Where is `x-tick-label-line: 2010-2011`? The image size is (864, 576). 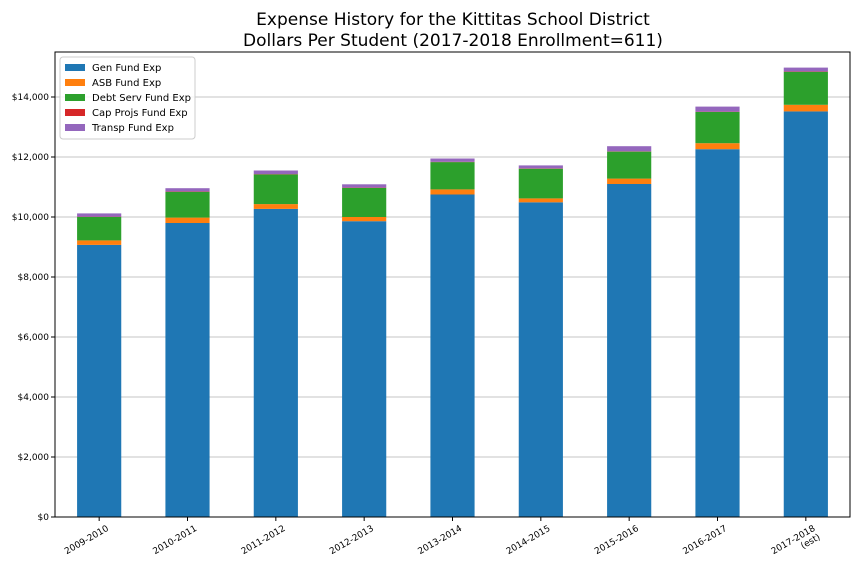 x-tick-label-line: 2010-2011 is located at coordinates (175, 540).